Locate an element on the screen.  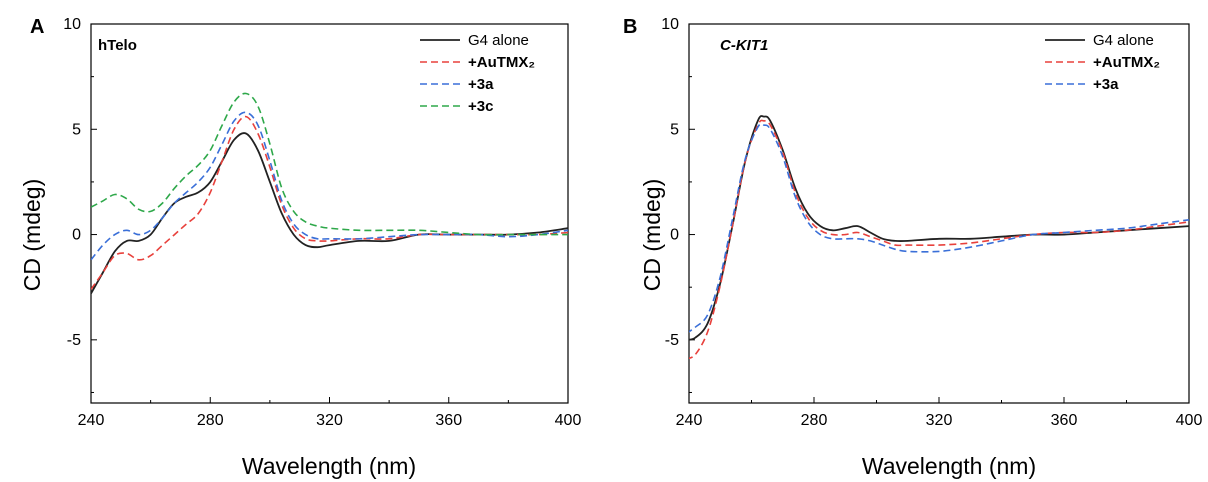
legend-b: G4 alone +AuTMX₂ +3a is located at coordinates (1102, 62).